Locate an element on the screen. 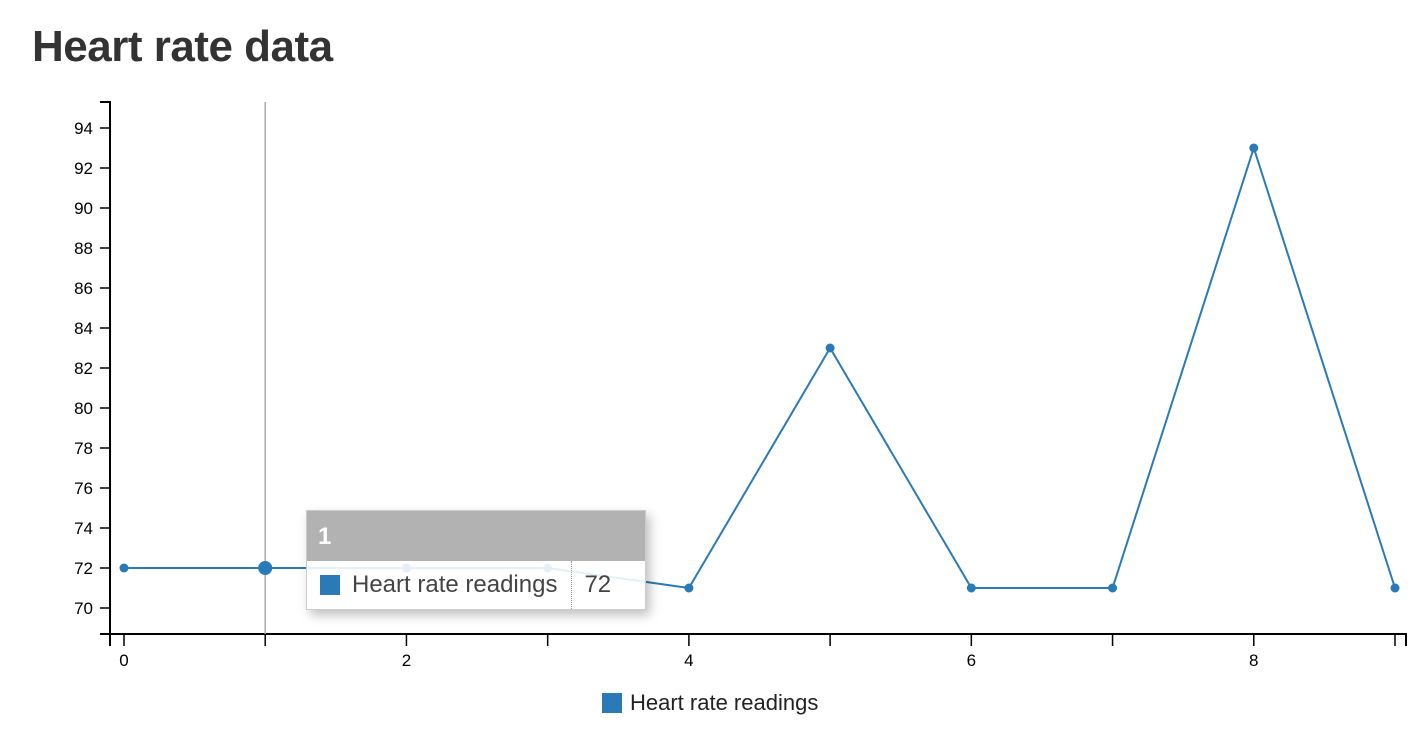  tooltip: 1 Heart rate readings 72 is located at coordinates (476, 560).